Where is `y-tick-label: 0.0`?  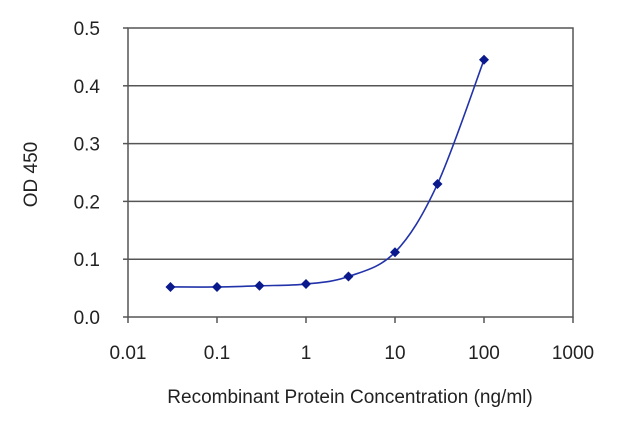
y-tick-label: 0.0 is located at coordinates (87, 318).